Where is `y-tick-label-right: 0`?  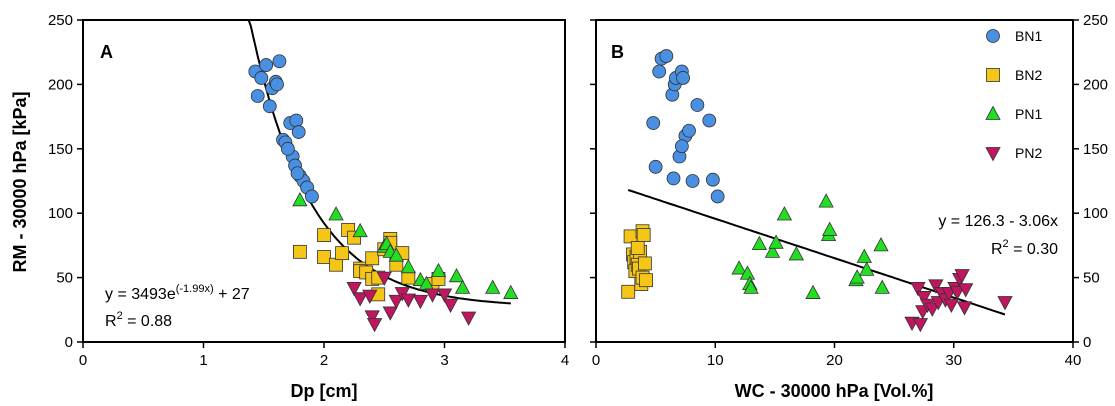
y-tick-label-right: 0 is located at coordinates (1087, 342).